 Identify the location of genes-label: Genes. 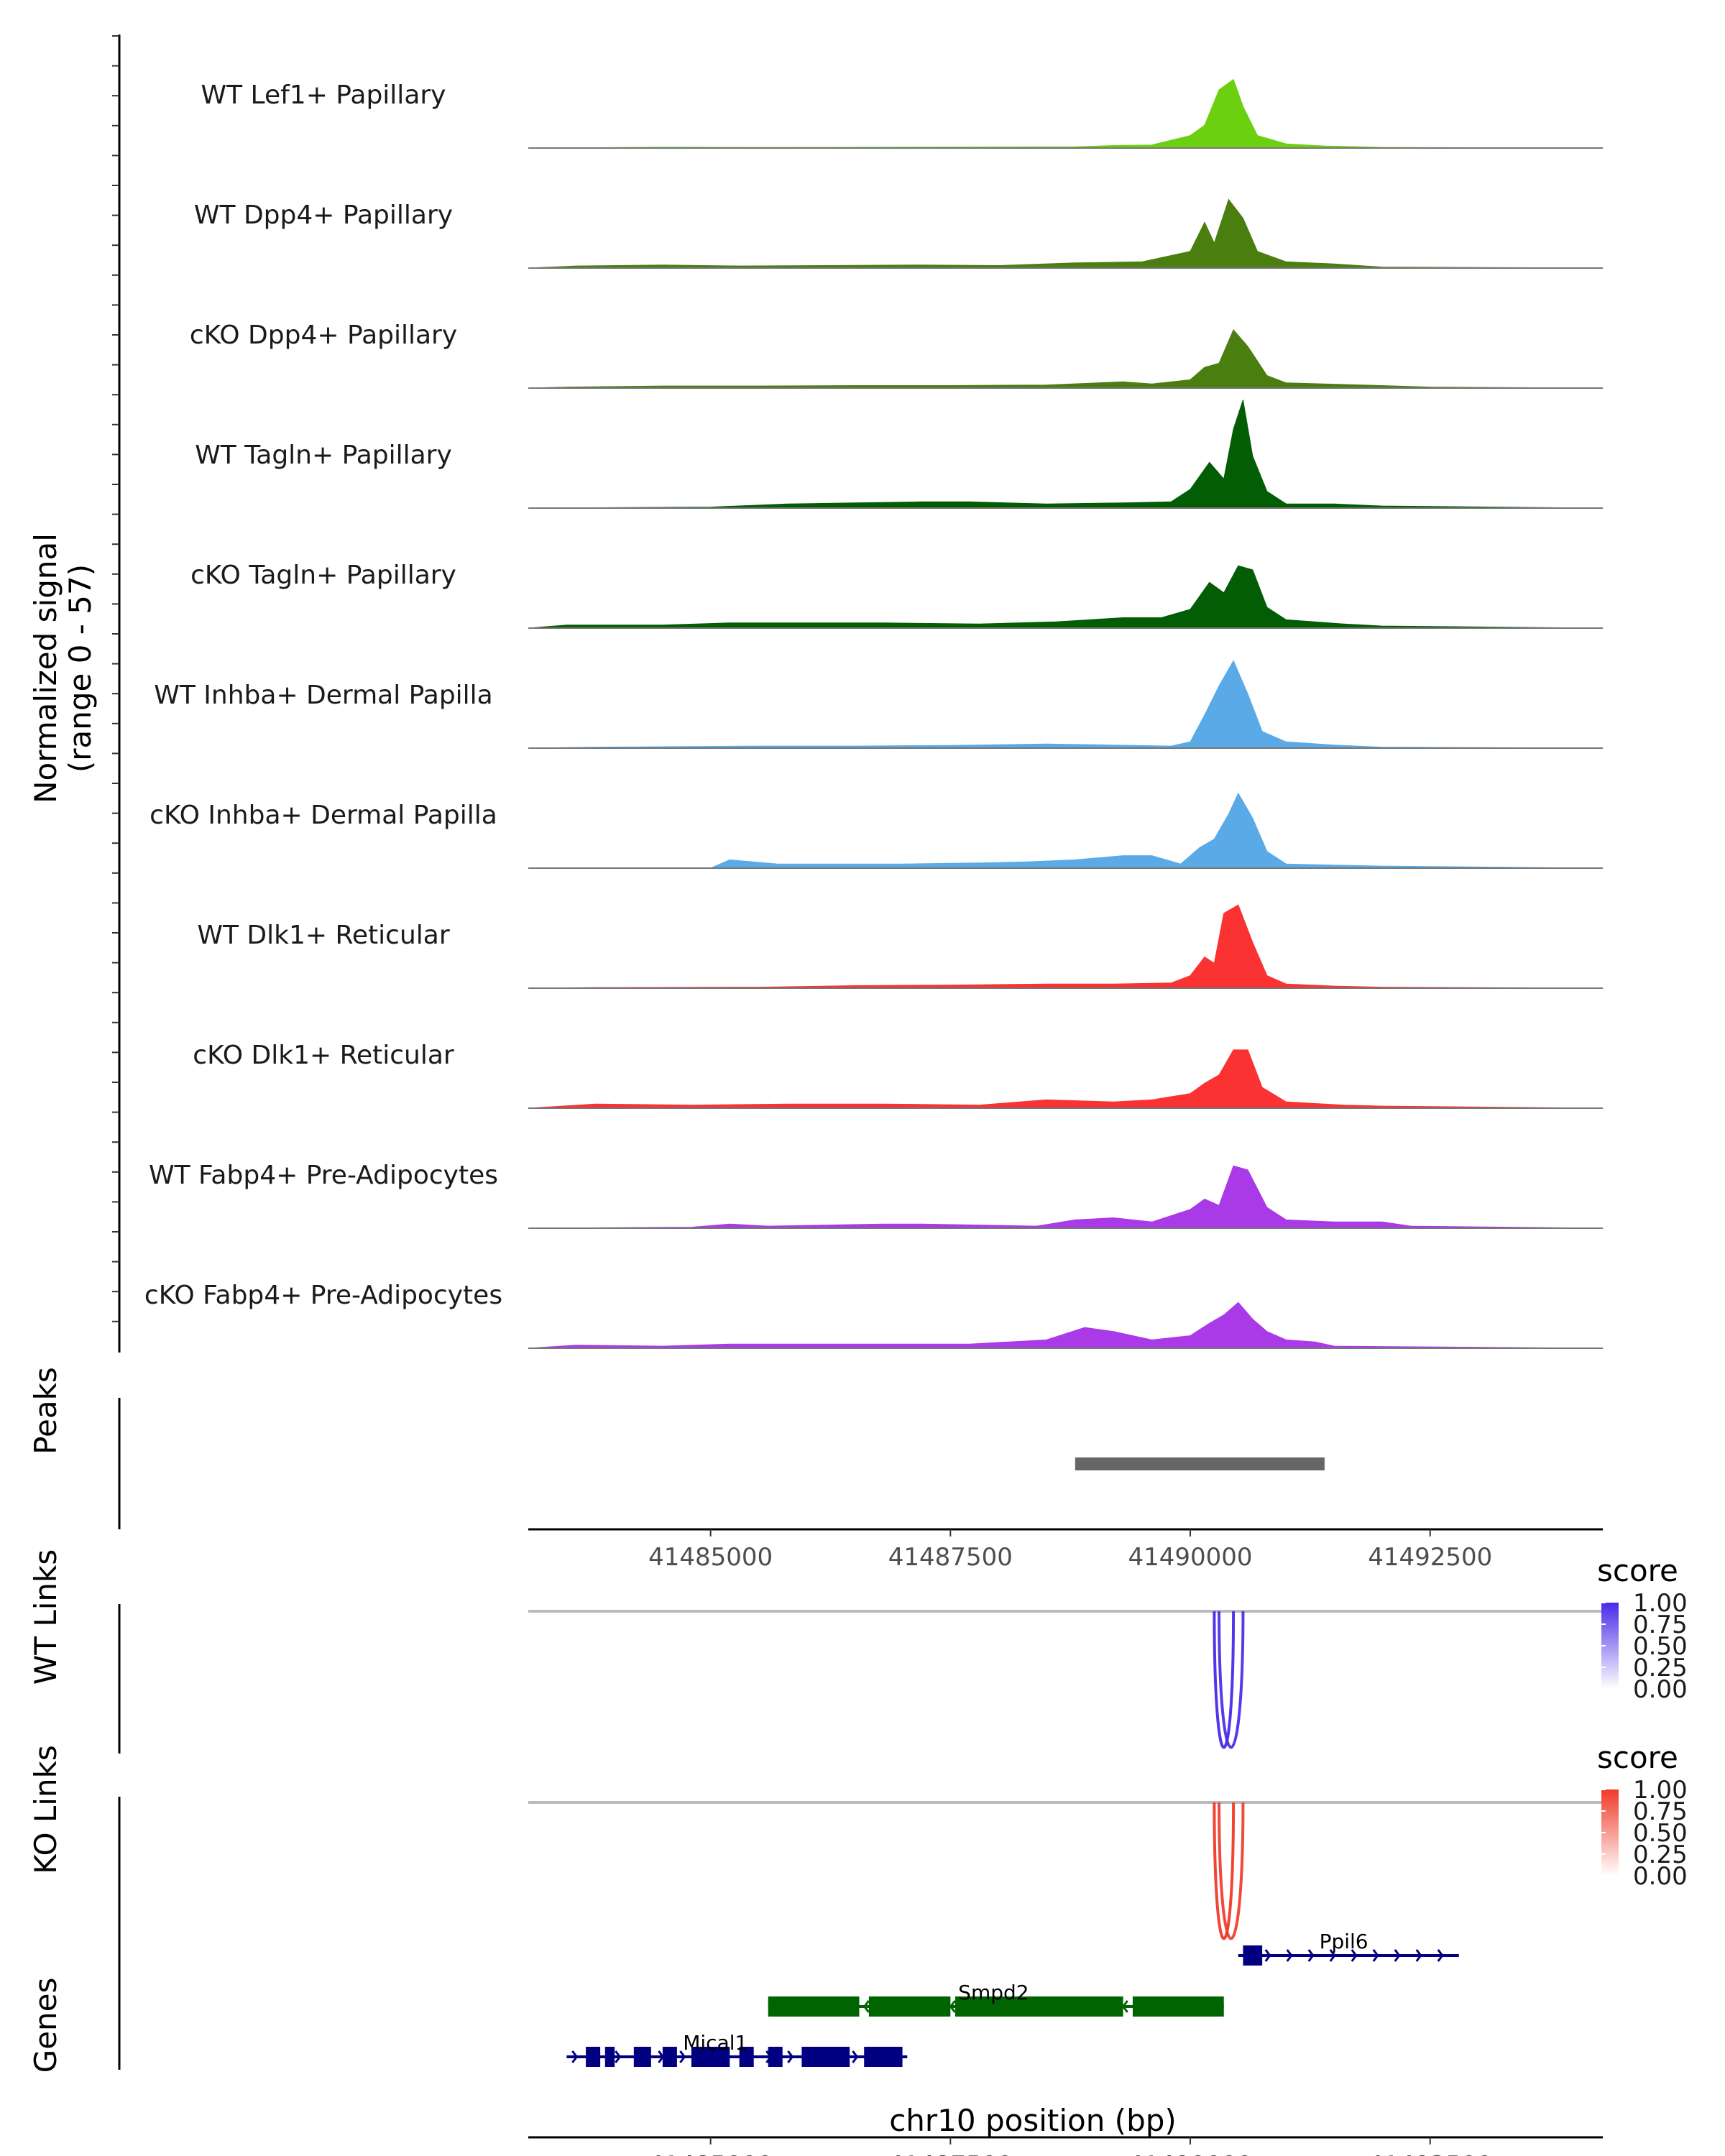
(45, 2025).